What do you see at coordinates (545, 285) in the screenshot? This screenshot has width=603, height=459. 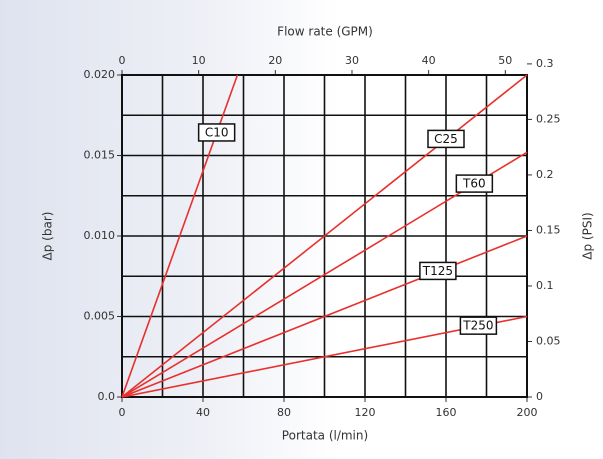 I see `y2-tick-label: 0.1` at bounding box center [545, 285].